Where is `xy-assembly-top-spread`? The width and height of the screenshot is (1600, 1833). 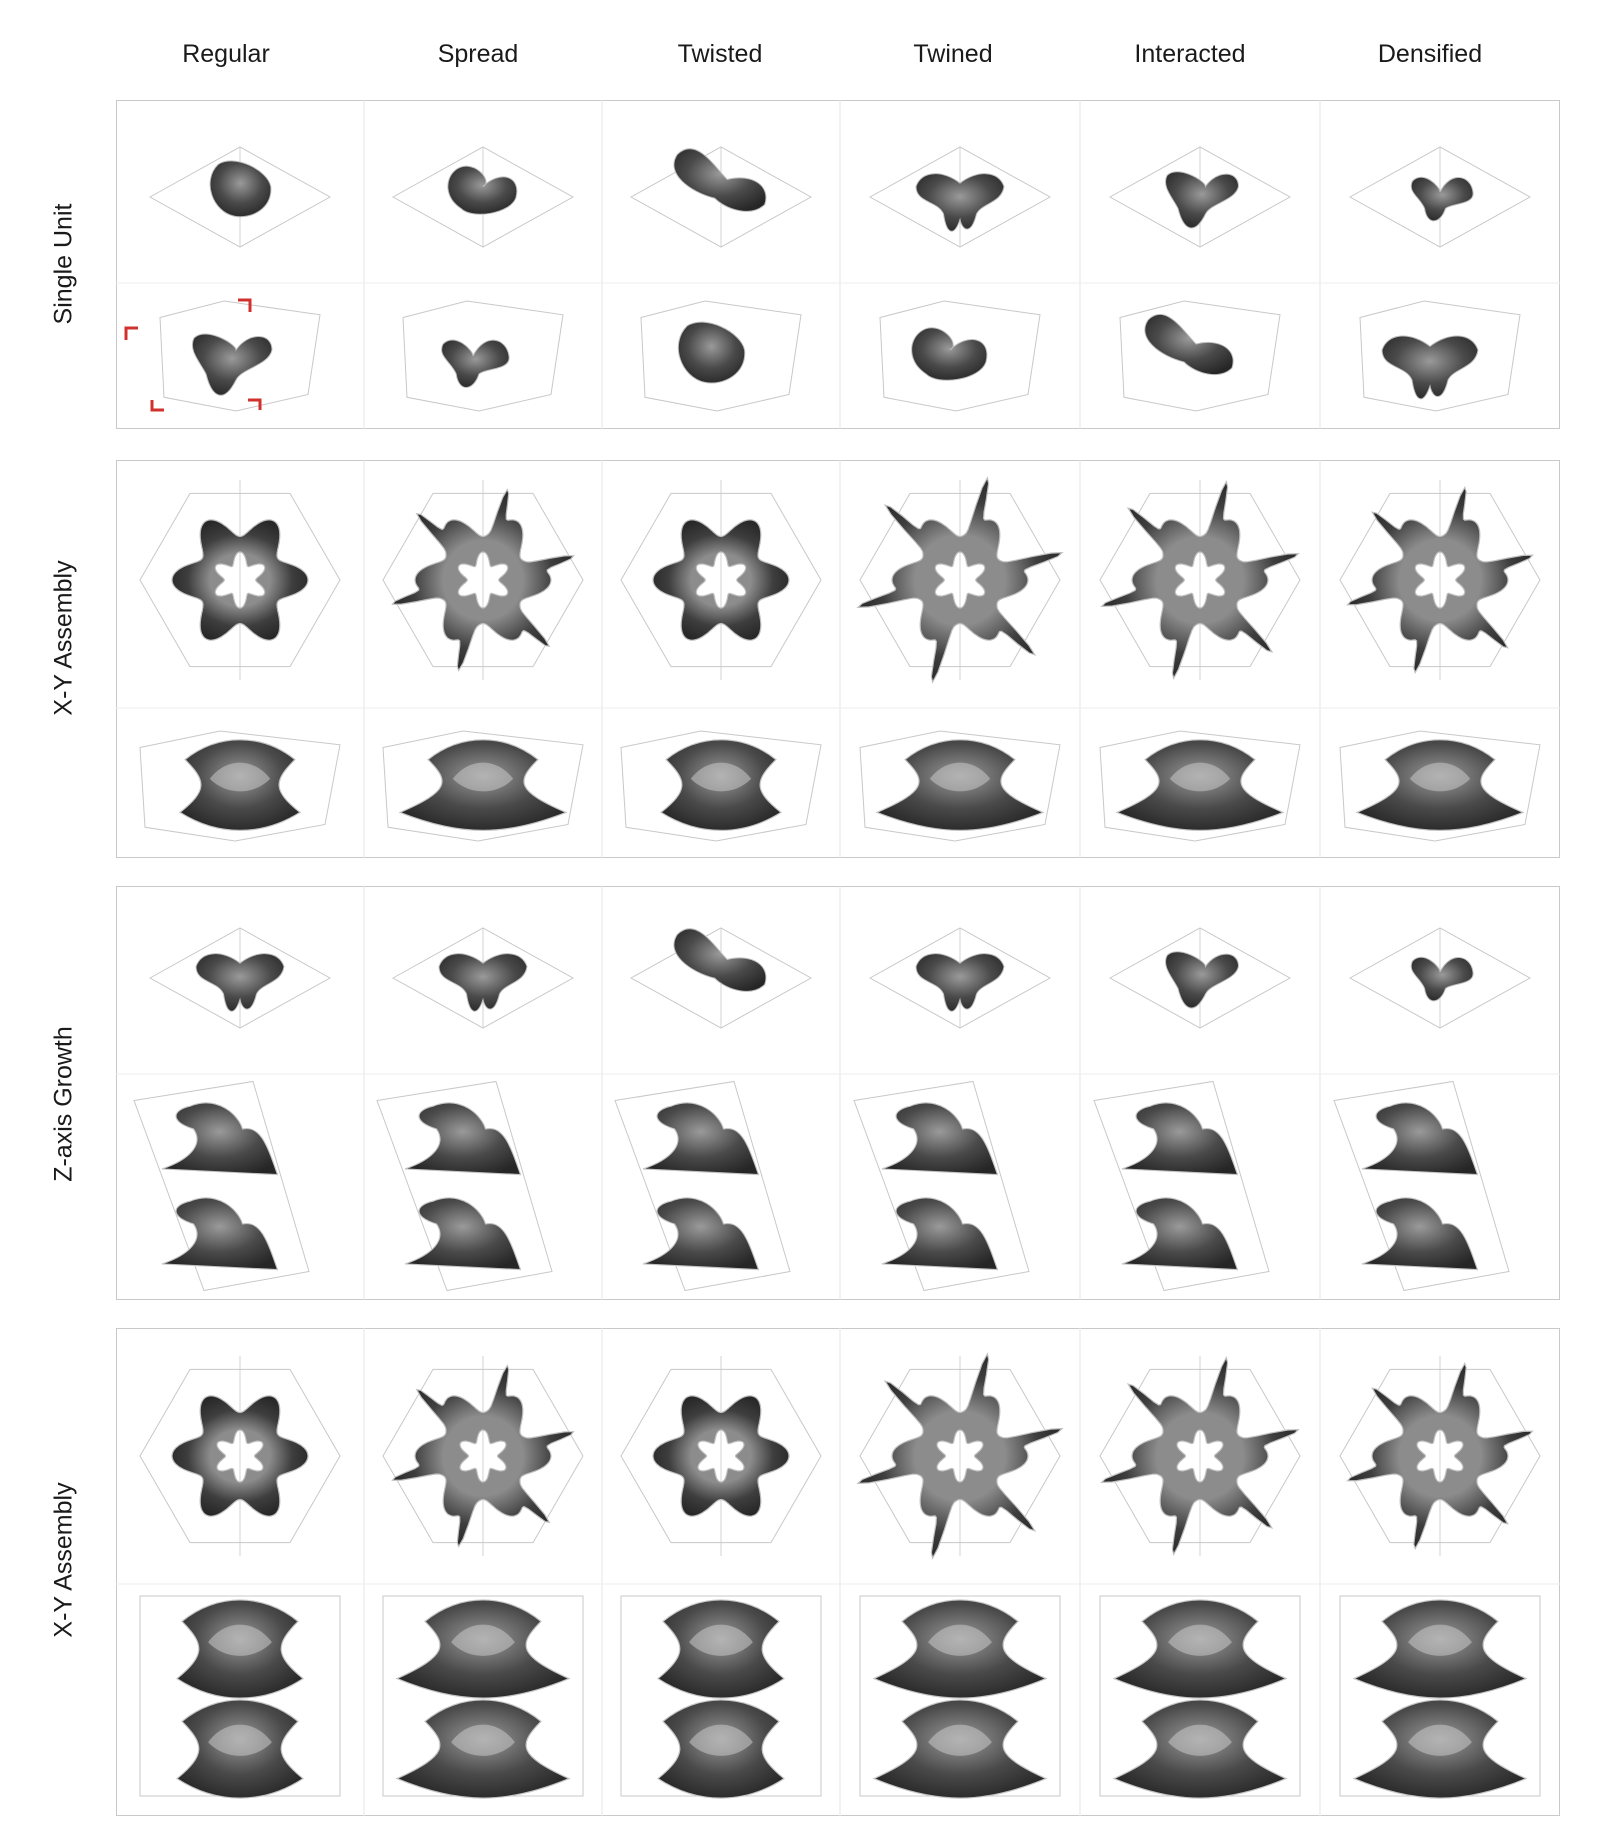 xy-assembly-top-spread is located at coordinates (483, 580).